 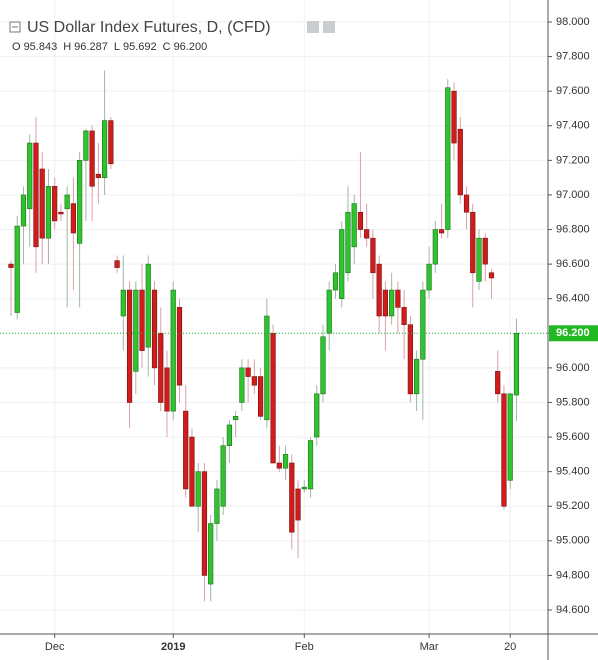 What do you see at coordinates (573, 610) in the screenshot?
I see `y-tick-label: 94.600` at bounding box center [573, 610].